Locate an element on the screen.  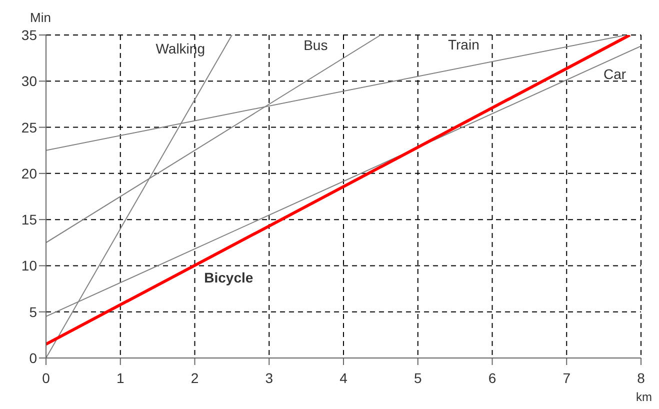
y-axis-title: Min is located at coordinates (40, 17).